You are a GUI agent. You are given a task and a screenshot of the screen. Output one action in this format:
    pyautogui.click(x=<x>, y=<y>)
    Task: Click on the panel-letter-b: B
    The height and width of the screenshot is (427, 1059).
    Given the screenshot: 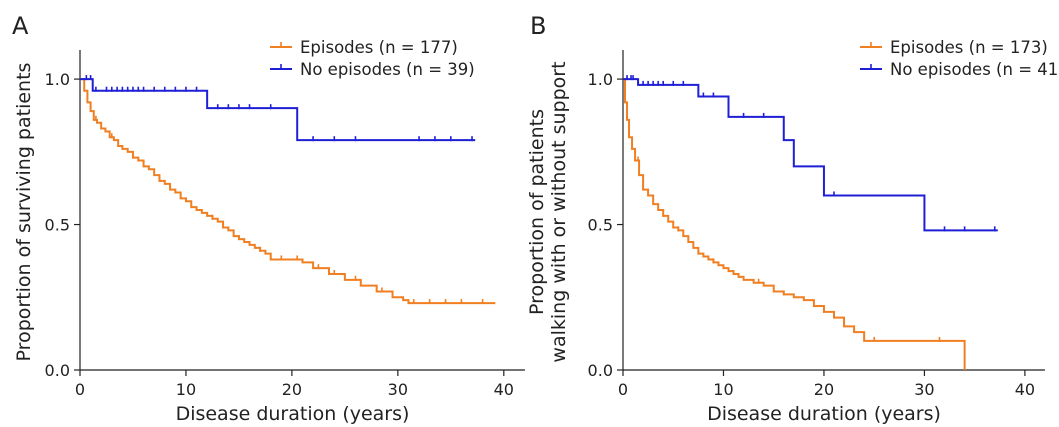 What is the action you would take?
    pyautogui.click(x=538, y=26)
    